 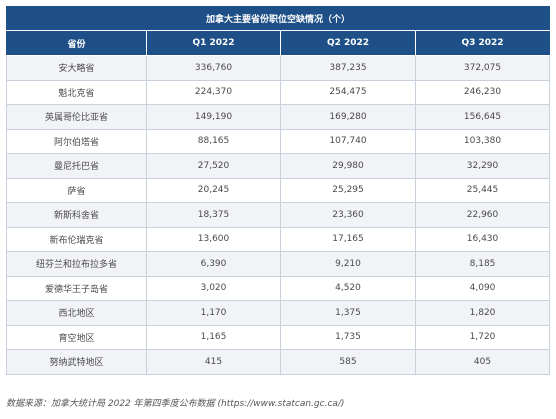 What do you see at coordinates (213, 288) in the screenshot?
I see `q1-cell: 3,020` at bounding box center [213, 288].